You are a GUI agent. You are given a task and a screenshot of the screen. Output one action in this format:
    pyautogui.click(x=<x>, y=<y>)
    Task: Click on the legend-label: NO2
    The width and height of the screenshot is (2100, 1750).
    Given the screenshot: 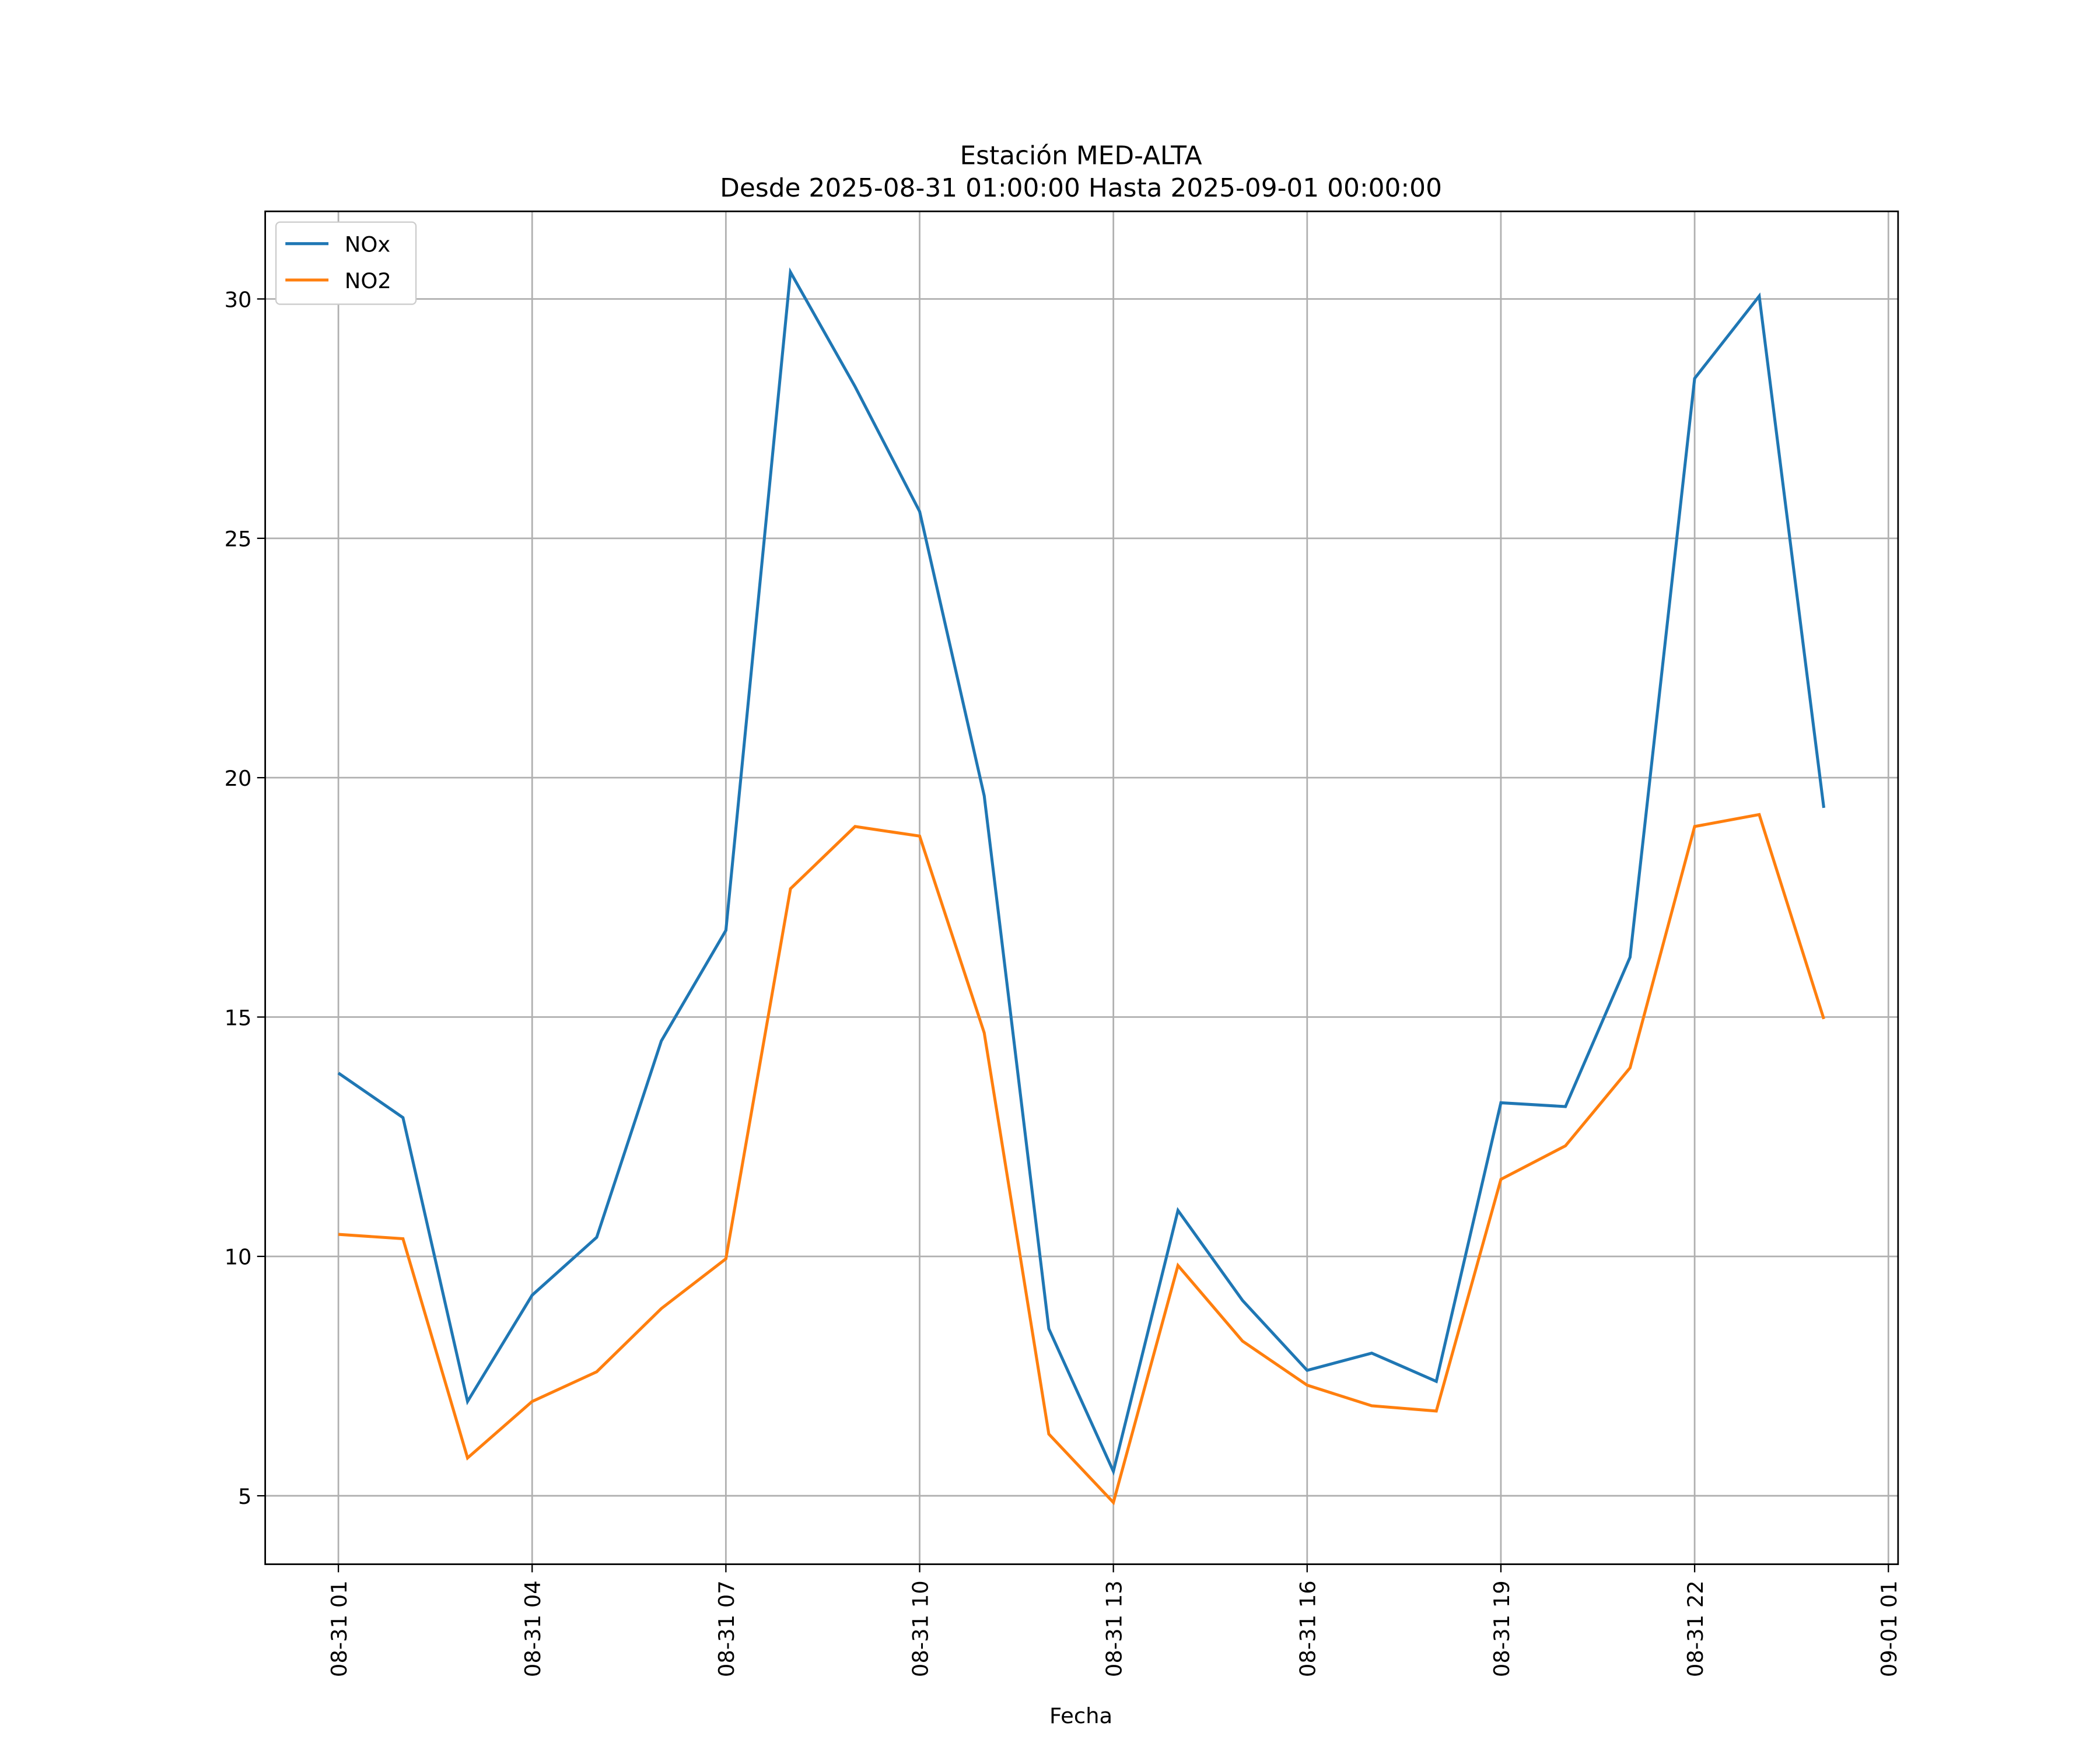 What is the action you would take?
    pyautogui.click(x=368, y=280)
    